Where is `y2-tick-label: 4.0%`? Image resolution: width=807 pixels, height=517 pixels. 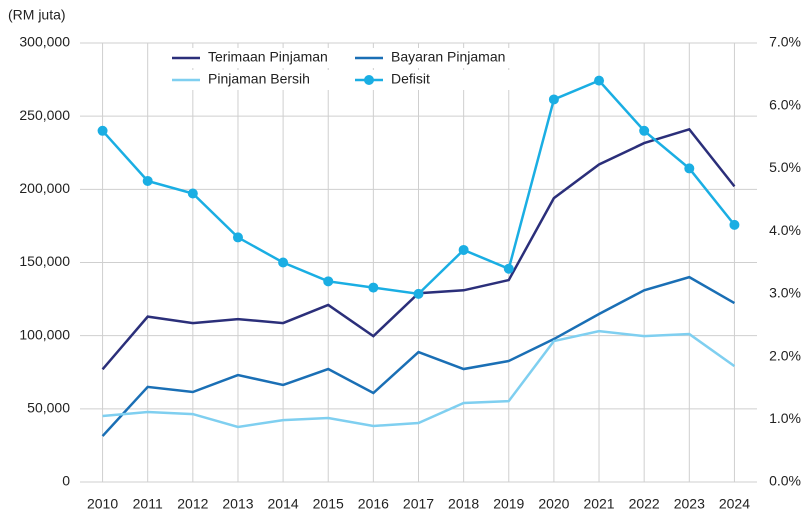 y2-tick-label: 4.0% is located at coordinates (785, 230).